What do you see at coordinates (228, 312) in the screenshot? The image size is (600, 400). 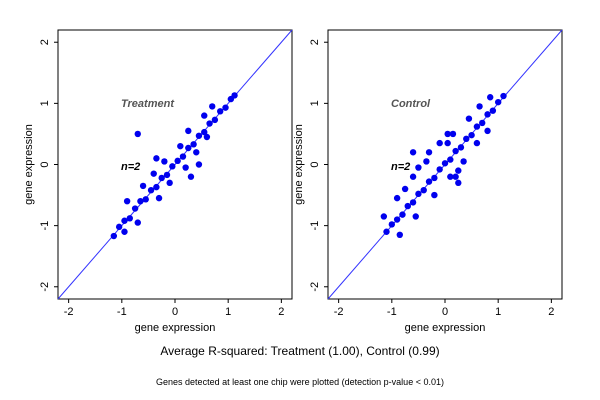 I see `x-tick-label: 1` at bounding box center [228, 312].